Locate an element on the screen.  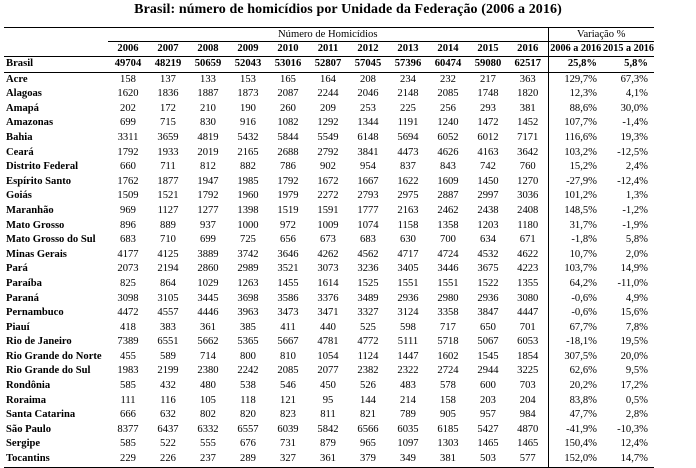
cell-value: 172 is located at coordinates (168, 108).